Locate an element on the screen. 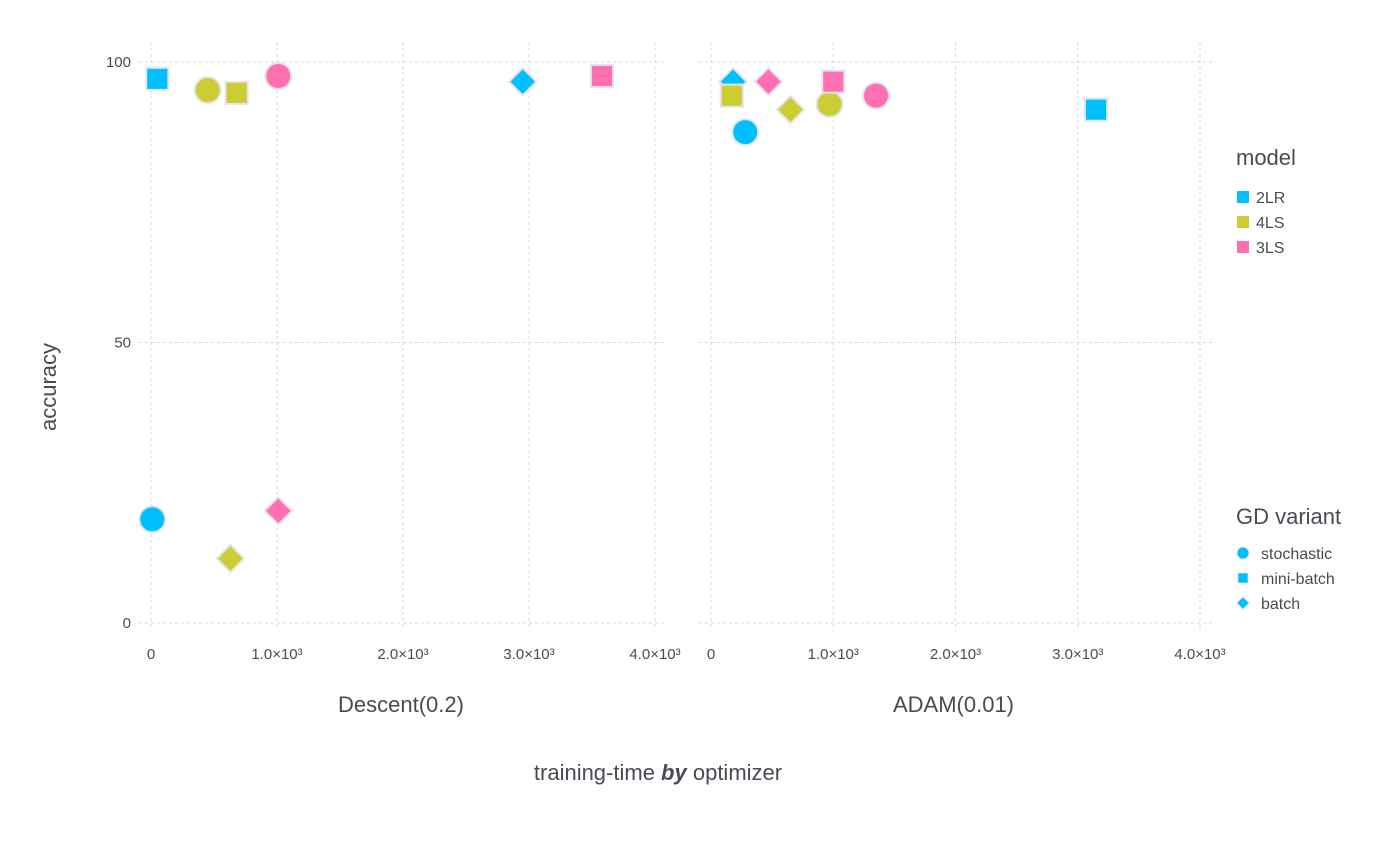  legend-label: 3LS is located at coordinates (1270, 248).